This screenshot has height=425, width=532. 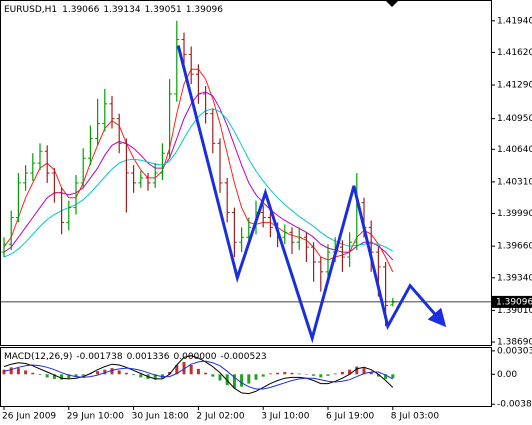 What do you see at coordinates (30, 10) in the screenshot?
I see `chart-title: EURUSD,H1` at bounding box center [30, 10].